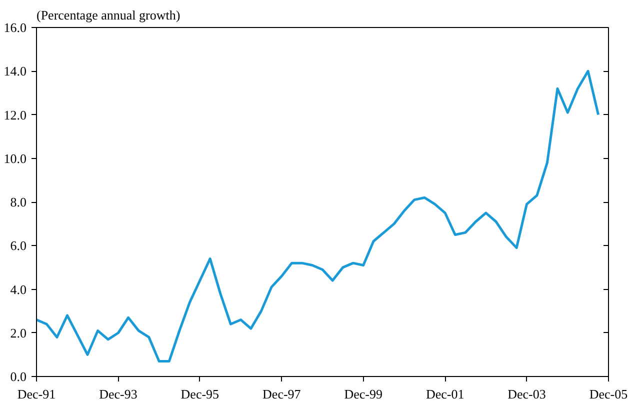 This screenshot has width=634, height=406. I want to click on x-tick-label: Dec-05, so click(608, 394).